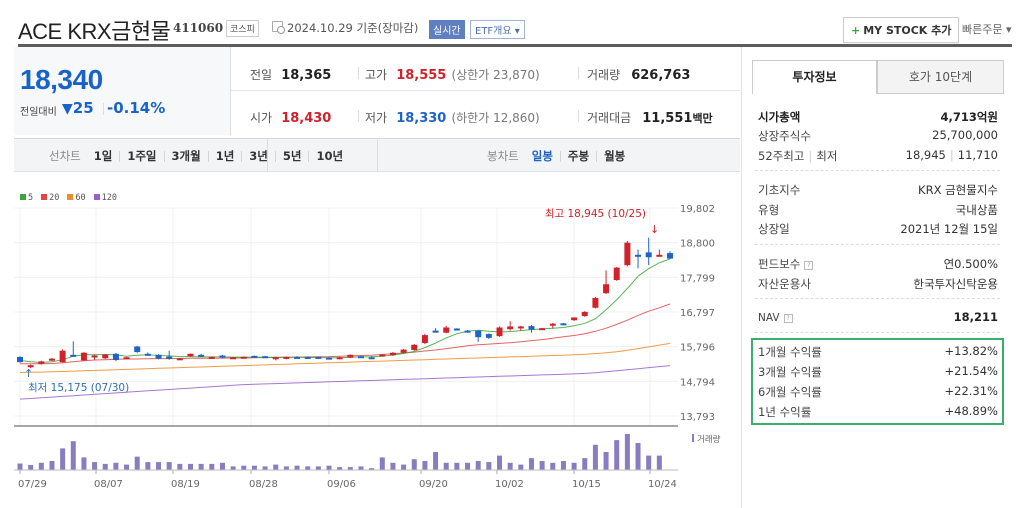 Image resolution: width=1024 pixels, height=508 pixels. I want to click on legend-ma120: 120, so click(105, 198).